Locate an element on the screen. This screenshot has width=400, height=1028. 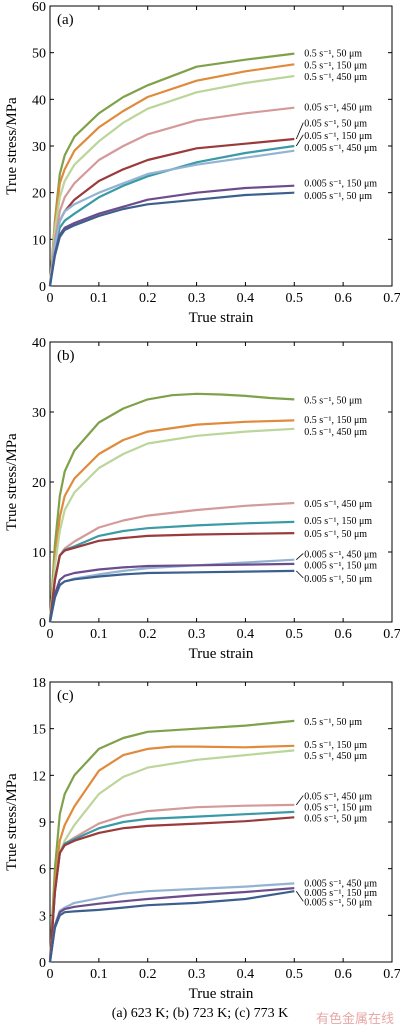
y-tick-label: 18 is located at coordinates (39, 683).